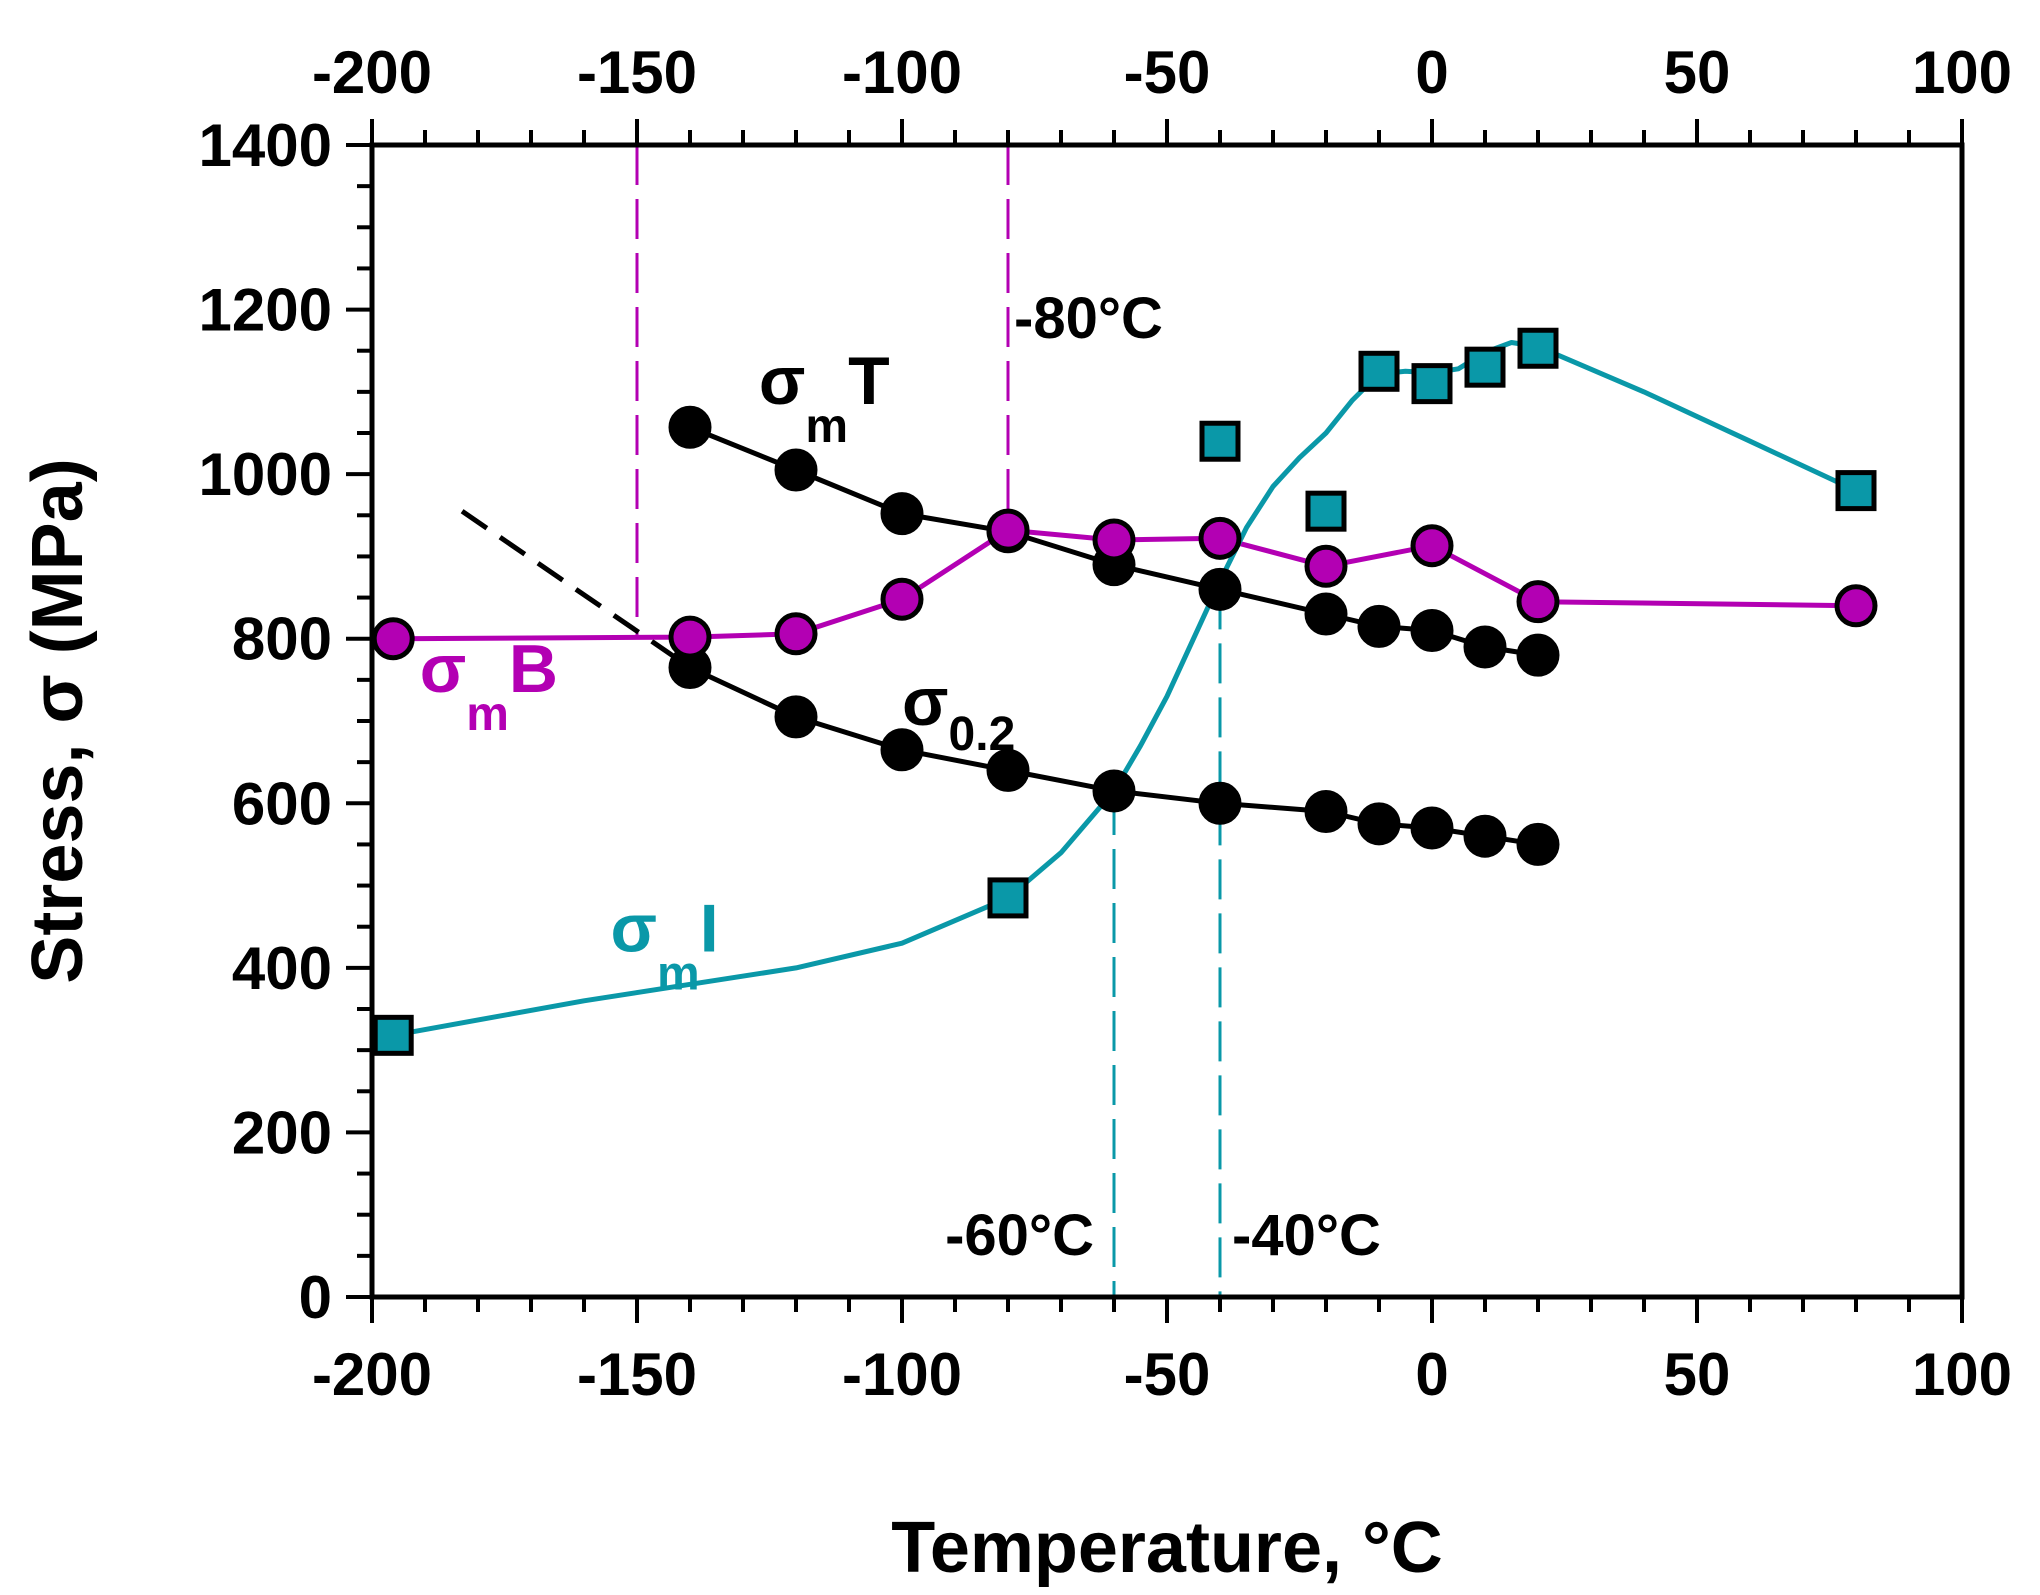 This screenshot has height=1595, width=2040. Describe the element at coordinates (1306, 1235) in the screenshot. I see `reference-line-label: -40°C` at that location.